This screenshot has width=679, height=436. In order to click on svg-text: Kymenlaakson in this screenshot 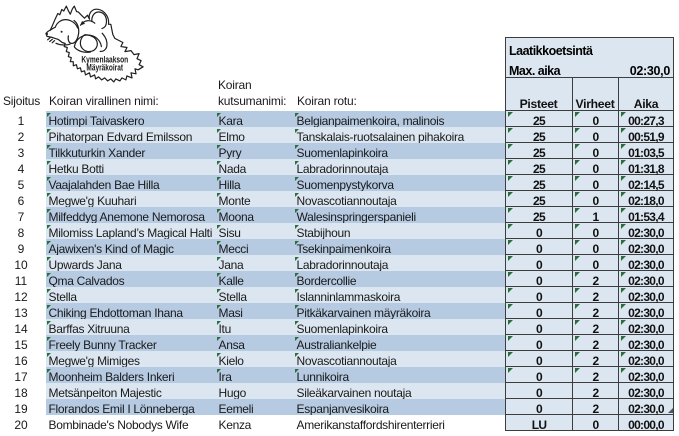, I will do `click(104, 59)`.